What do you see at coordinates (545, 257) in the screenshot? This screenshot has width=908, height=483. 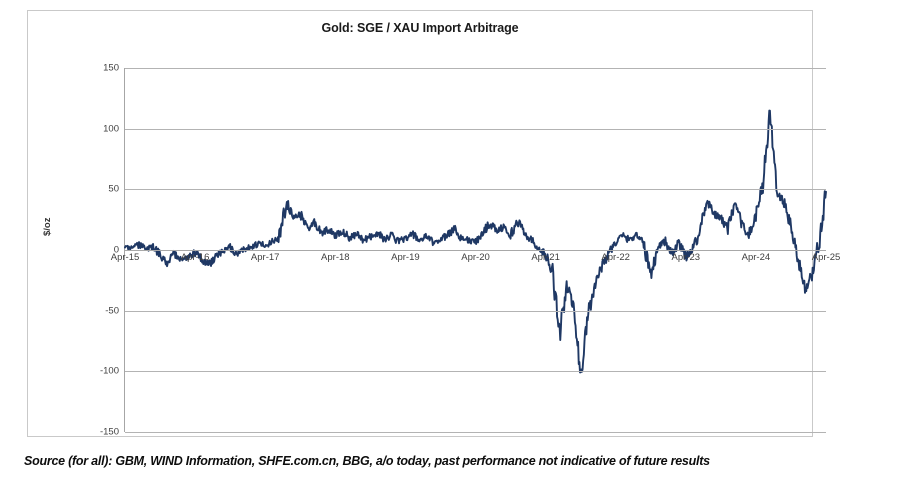 I see `x-tick-label: Apr-21` at bounding box center [545, 257].